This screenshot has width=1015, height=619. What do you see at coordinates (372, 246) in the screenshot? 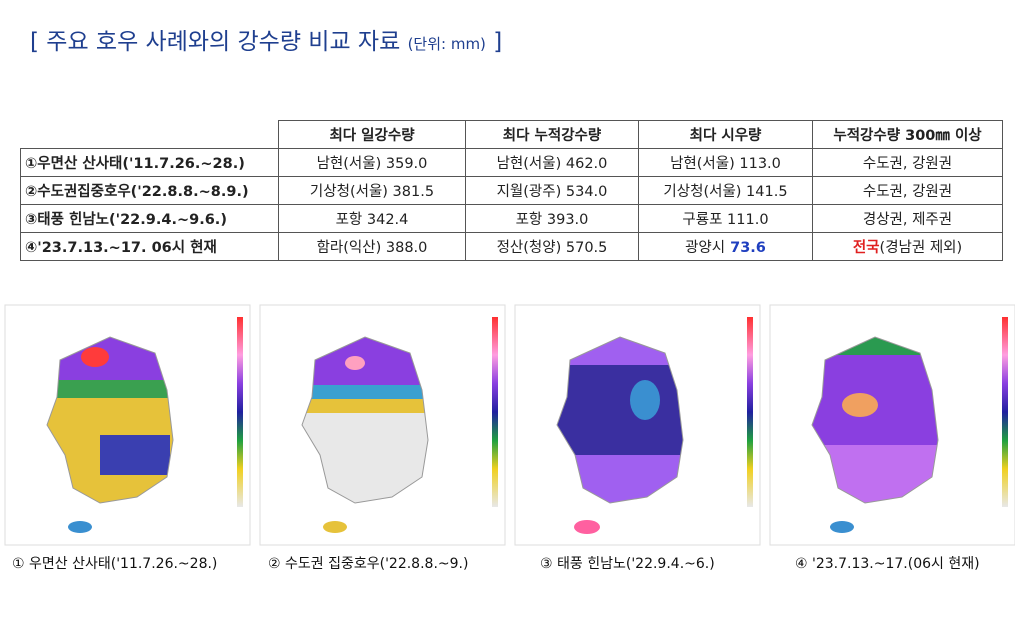
I see `cell: 함라(익산) 388.0` at bounding box center [372, 246].